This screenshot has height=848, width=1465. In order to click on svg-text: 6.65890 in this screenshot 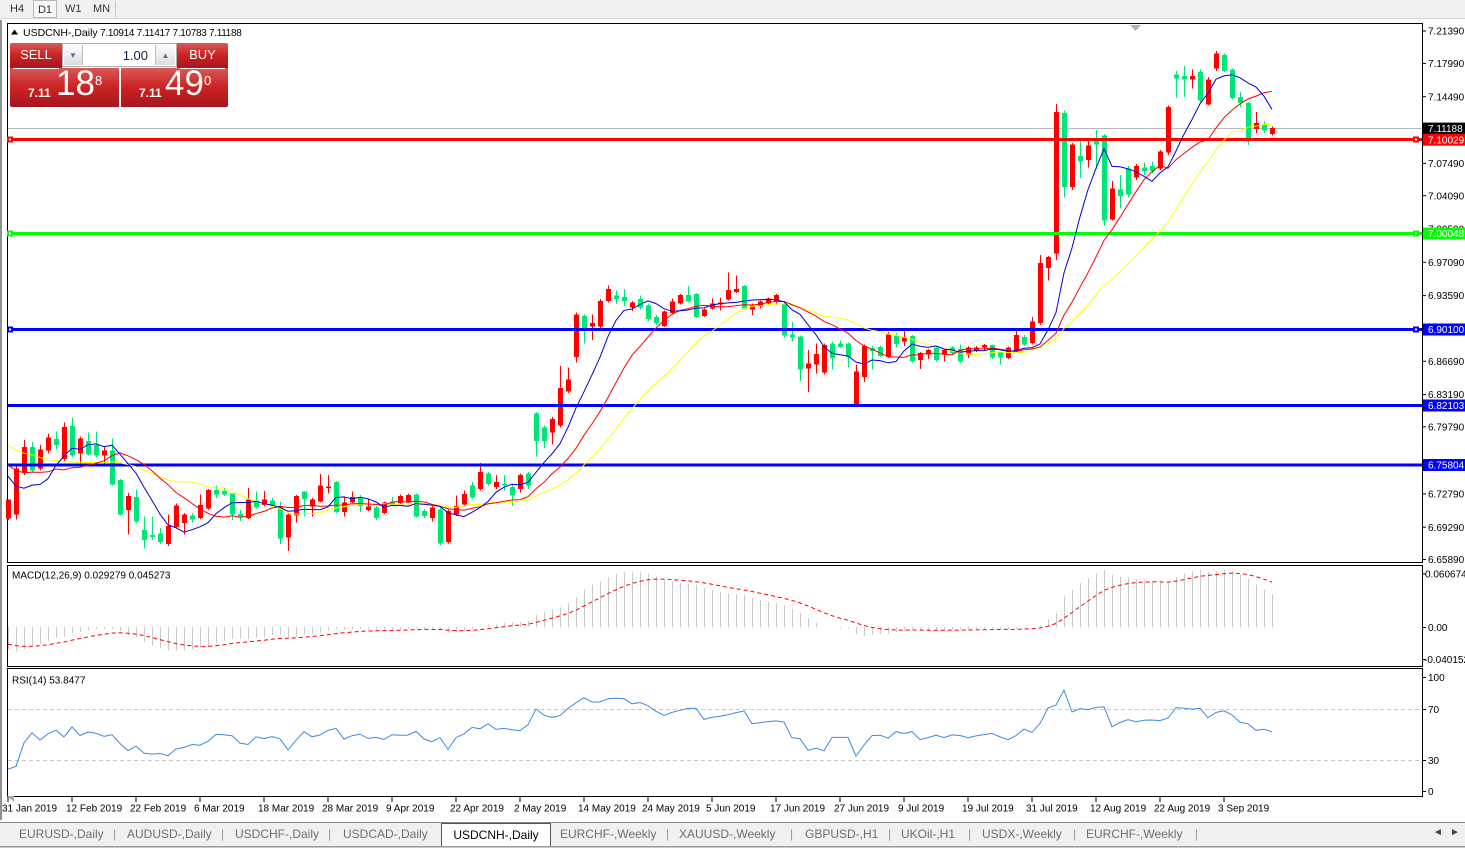, I will do `click(1446, 560)`.